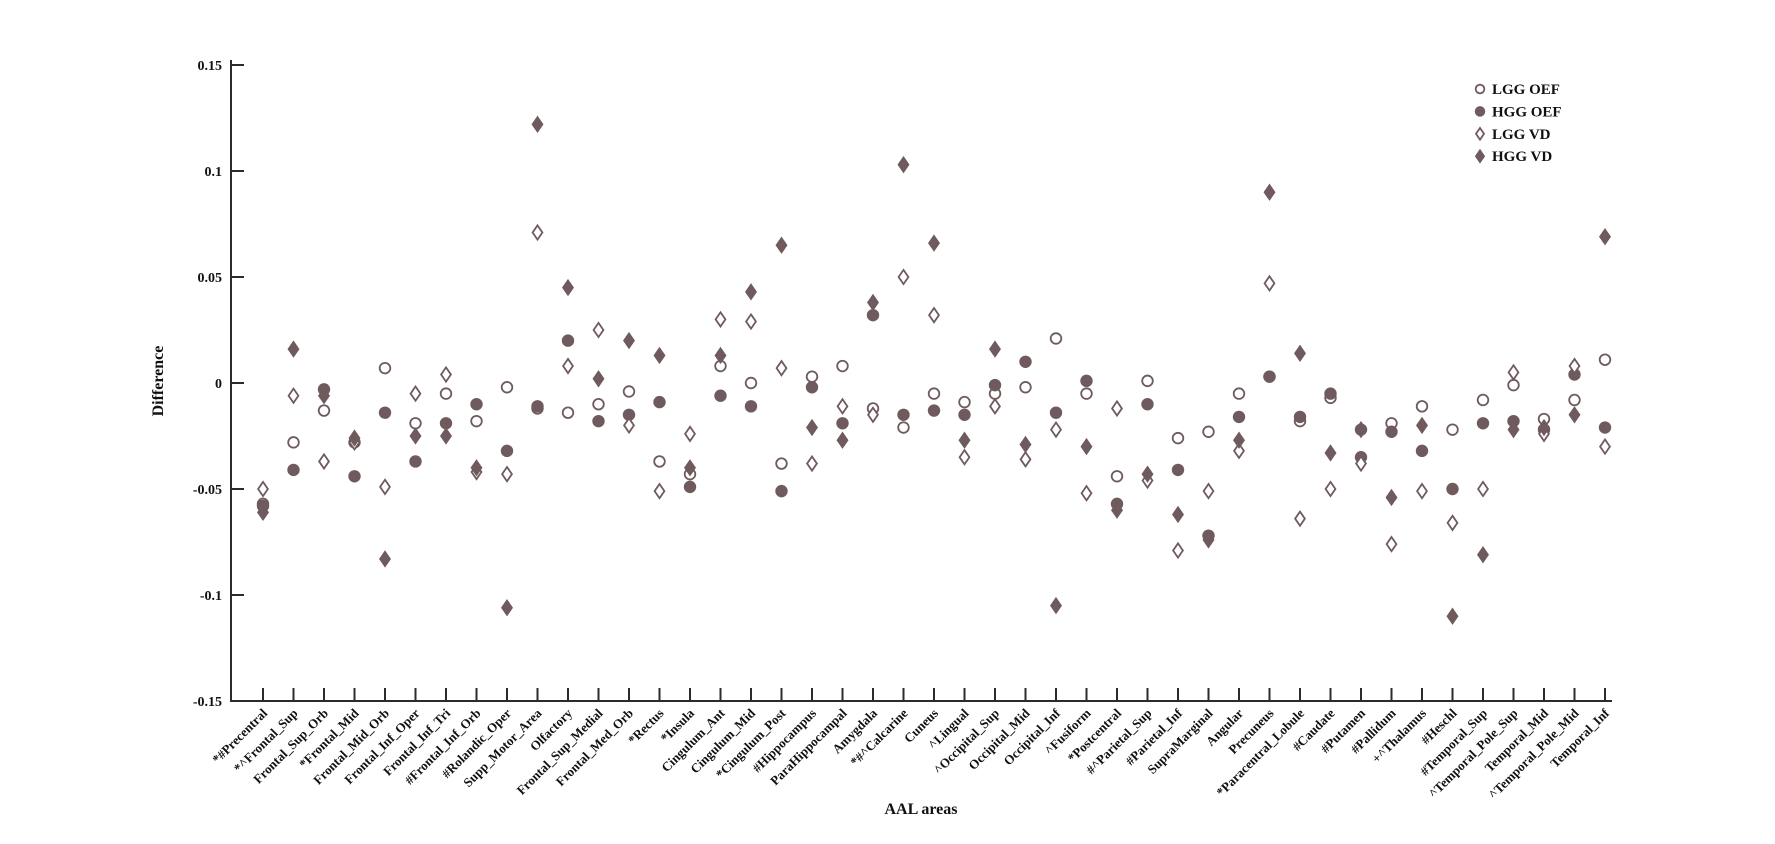 This screenshot has width=1775, height=844. What do you see at coordinates (211, 596) in the screenshot?
I see `y-tick-label: -0.1` at bounding box center [211, 596].